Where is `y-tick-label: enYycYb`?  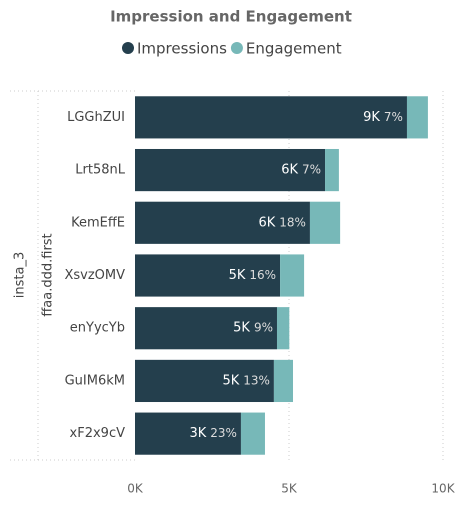 y-tick-label: enYycYb is located at coordinates (97, 328).